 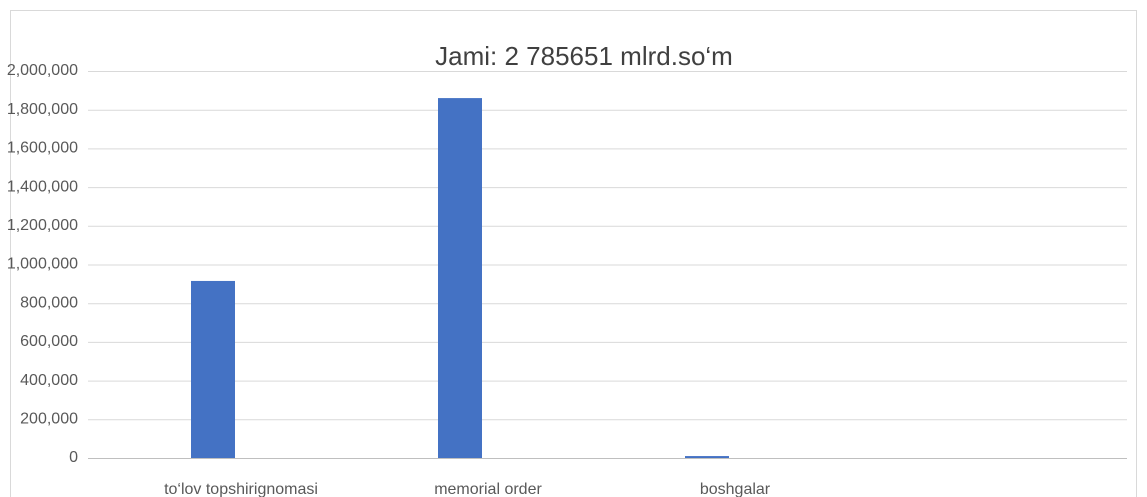 I want to click on y-tick-label: 1,600,000, so click(x=42, y=148).